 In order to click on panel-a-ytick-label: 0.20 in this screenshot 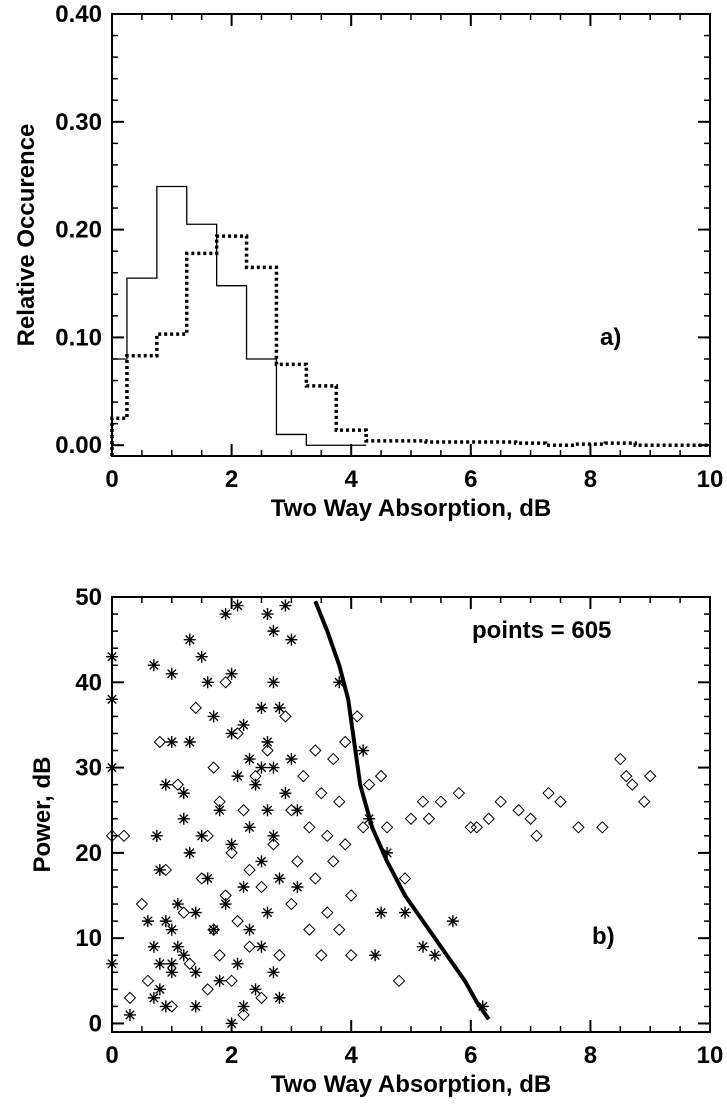, I will do `click(78, 230)`.